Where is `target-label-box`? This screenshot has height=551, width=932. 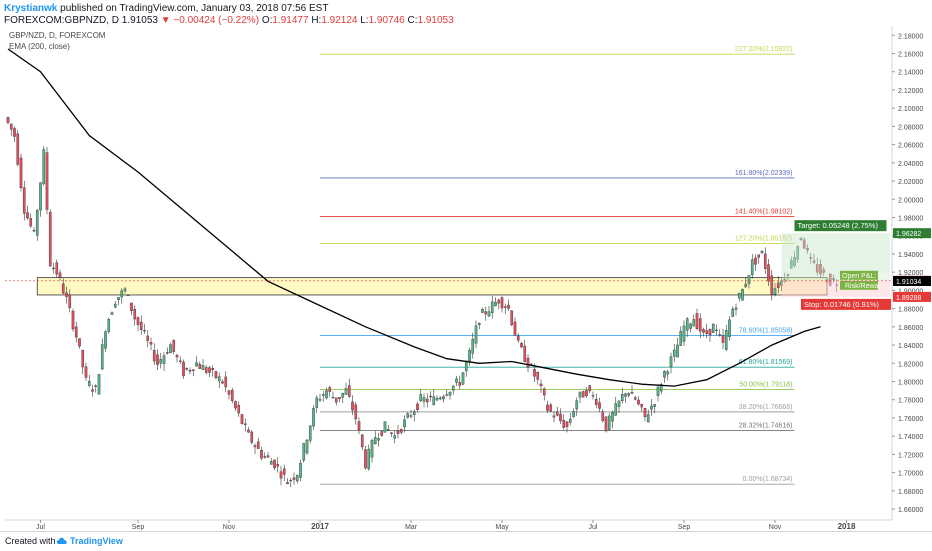
target-label-box is located at coordinates (840, 226).